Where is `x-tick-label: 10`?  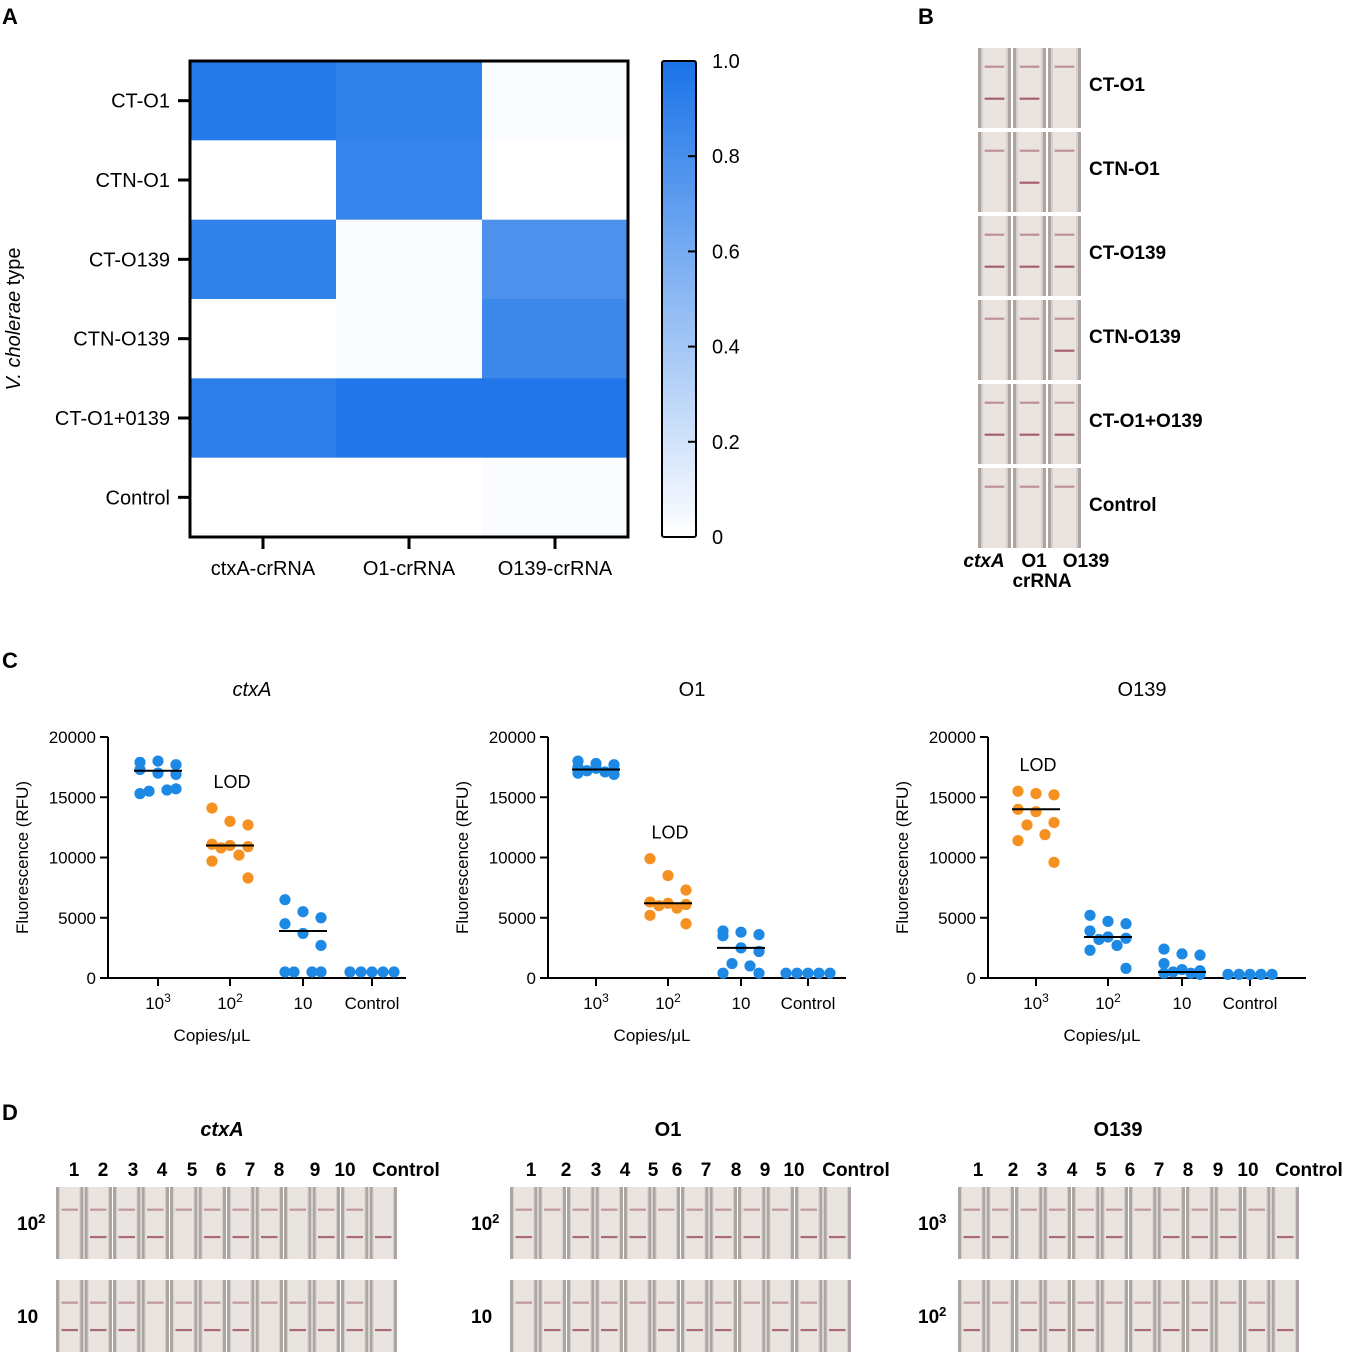
x-tick-label: 10 is located at coordinates (303, 1003).